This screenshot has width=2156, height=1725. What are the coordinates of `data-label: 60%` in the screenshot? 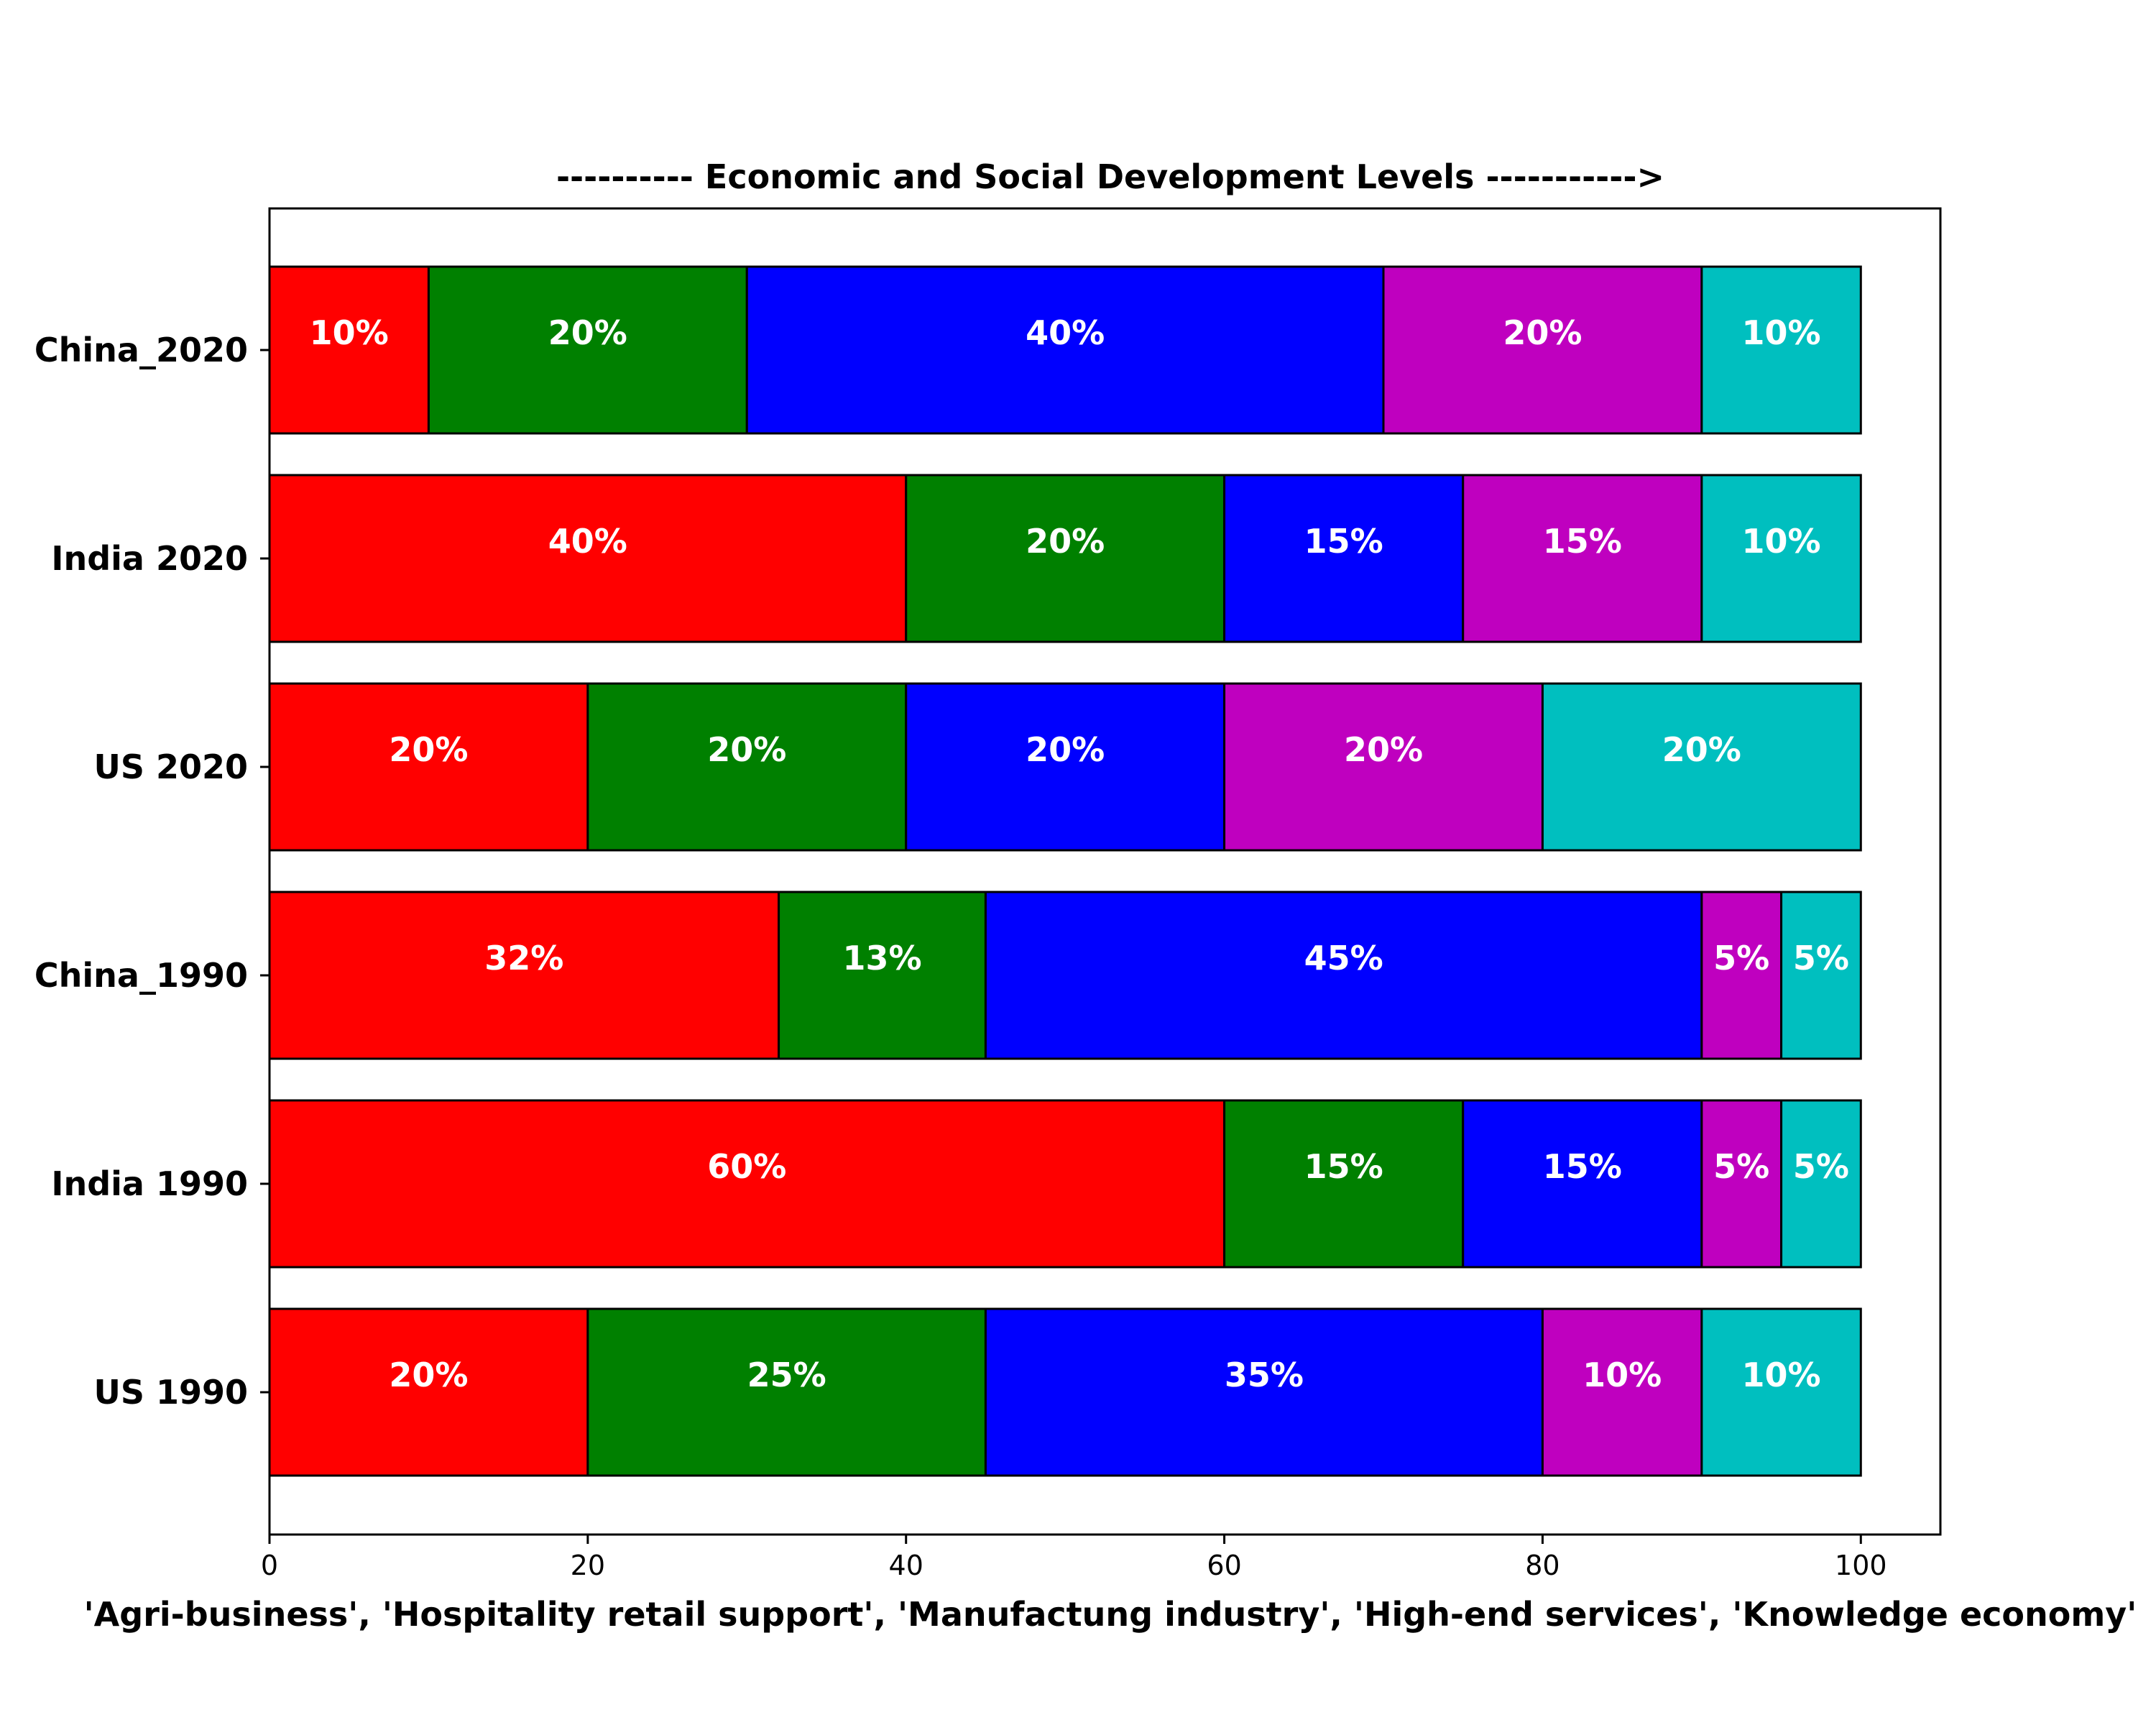 It's located at (747, 1166).